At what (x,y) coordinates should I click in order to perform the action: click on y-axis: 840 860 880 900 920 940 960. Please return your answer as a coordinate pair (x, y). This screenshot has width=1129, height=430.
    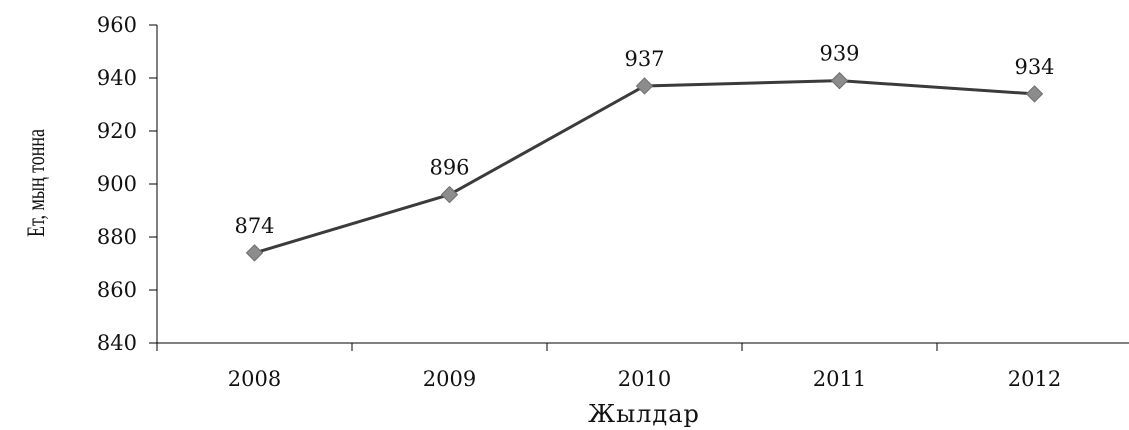
    Looking at the image, I should click on (127, 184).